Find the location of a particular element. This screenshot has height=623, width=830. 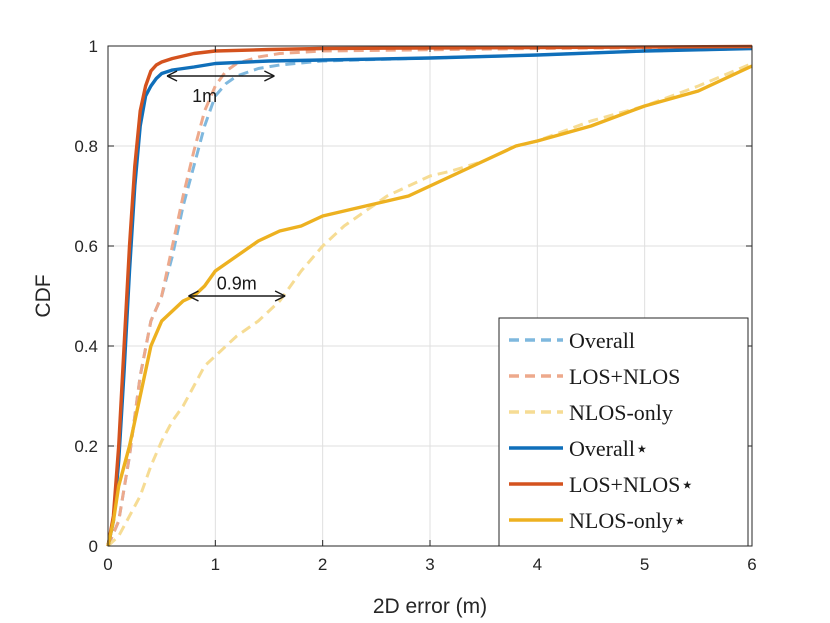

x-tick-label: 1 is located at coordinates (215, 564).